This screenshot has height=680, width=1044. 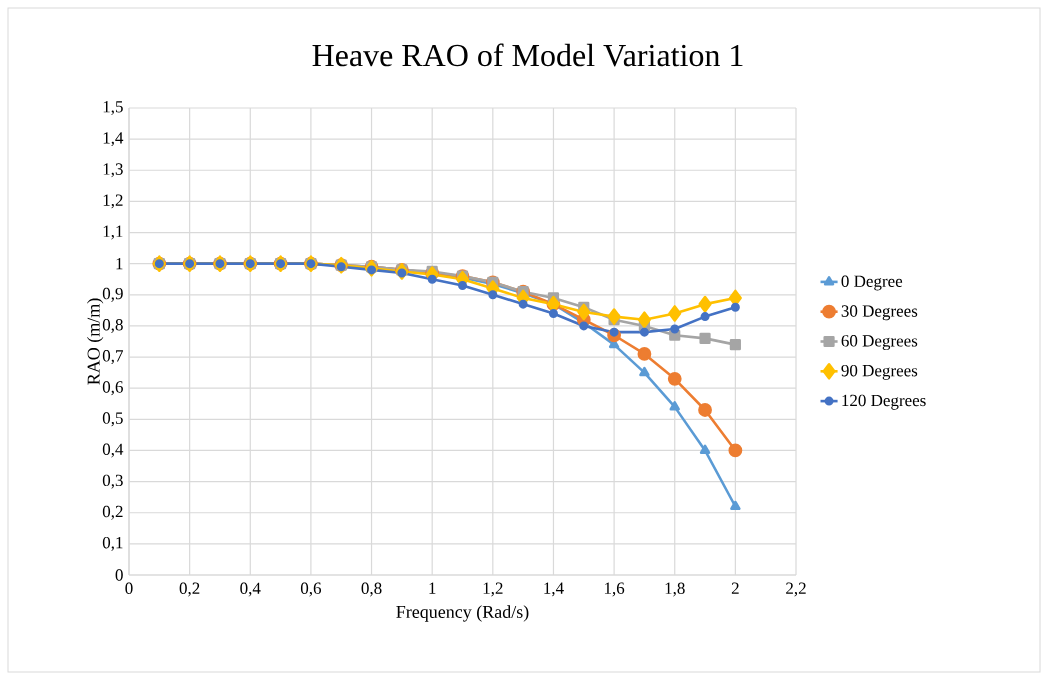 What do you see at coordinates (879, 313) in the screenshot?
I see `legend-label: 30 Degrees` at bounding box center [879, 313].